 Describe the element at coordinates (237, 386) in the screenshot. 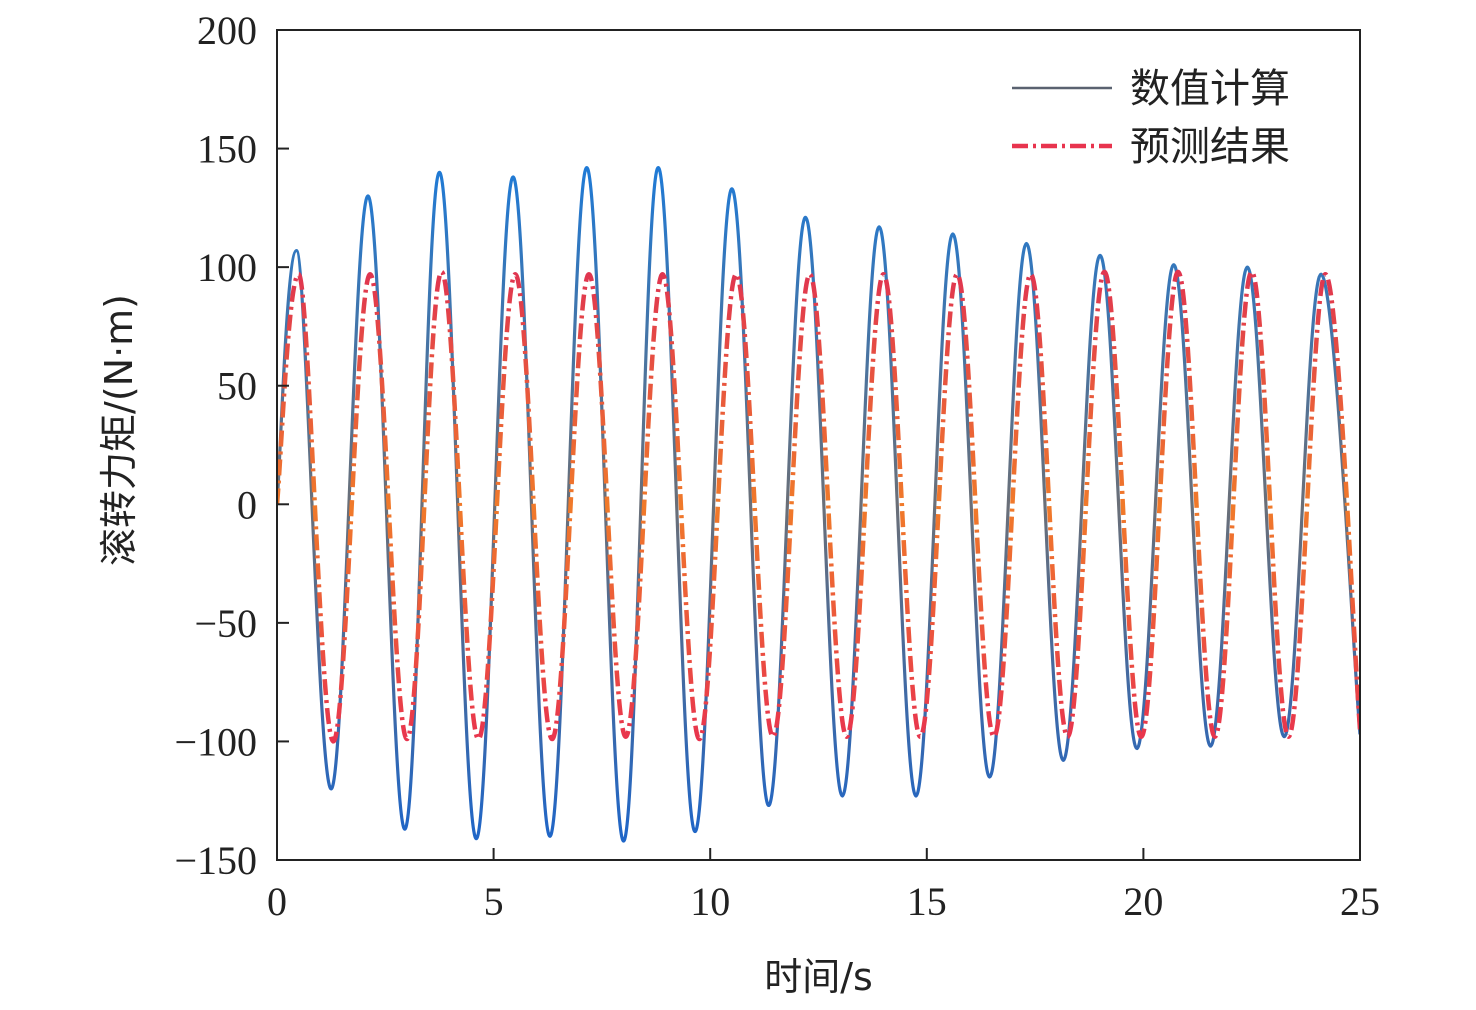

I see `y-tick-label: 50` at that location.